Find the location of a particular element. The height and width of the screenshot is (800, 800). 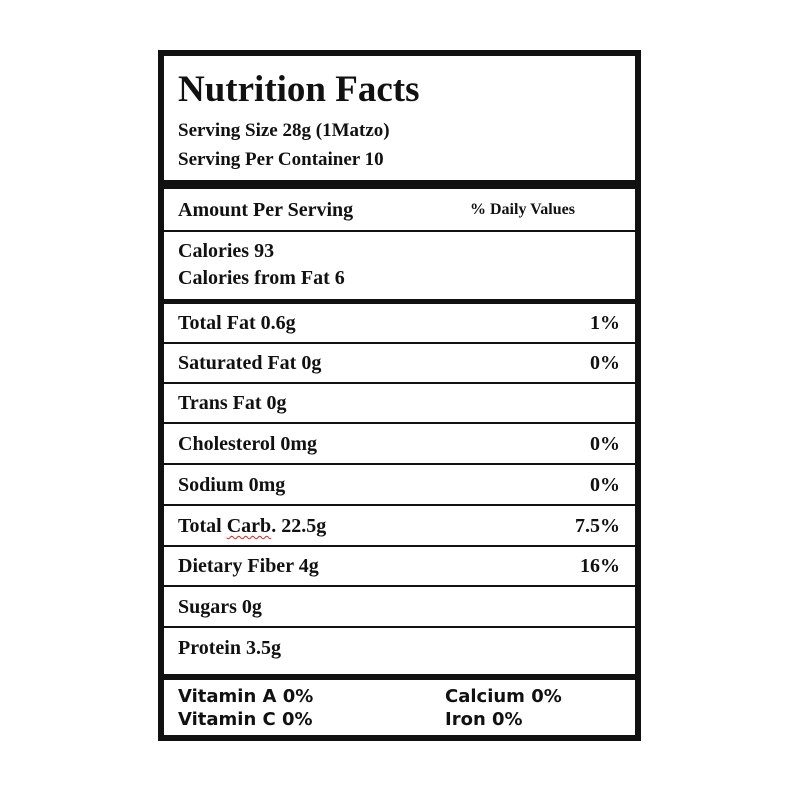

nutrient-row-cholesterol: Cholesterol 0mg 0% is located at coordinates (399, 445).